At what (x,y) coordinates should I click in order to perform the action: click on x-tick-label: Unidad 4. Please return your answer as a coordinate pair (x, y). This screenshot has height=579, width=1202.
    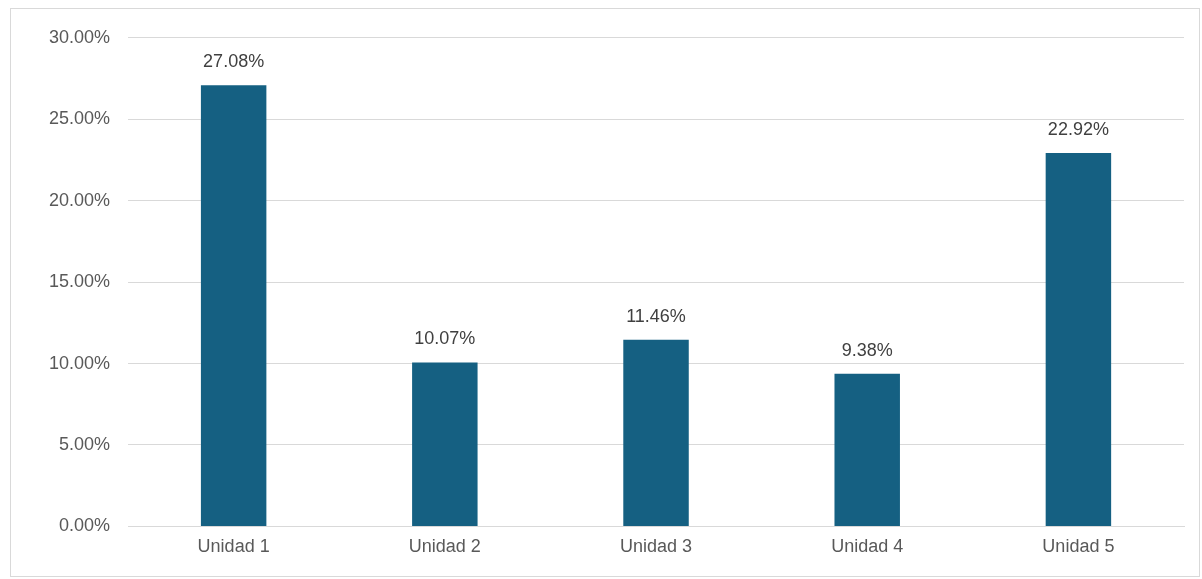
    Looking at the image, I should click on (867, 546).